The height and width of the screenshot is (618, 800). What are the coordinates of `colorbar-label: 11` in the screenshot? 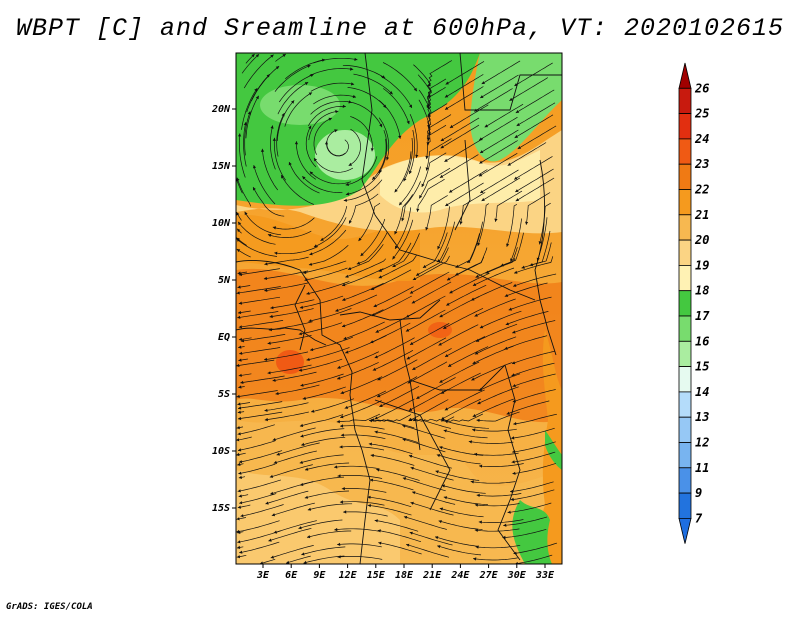 It's located at (702, 468).